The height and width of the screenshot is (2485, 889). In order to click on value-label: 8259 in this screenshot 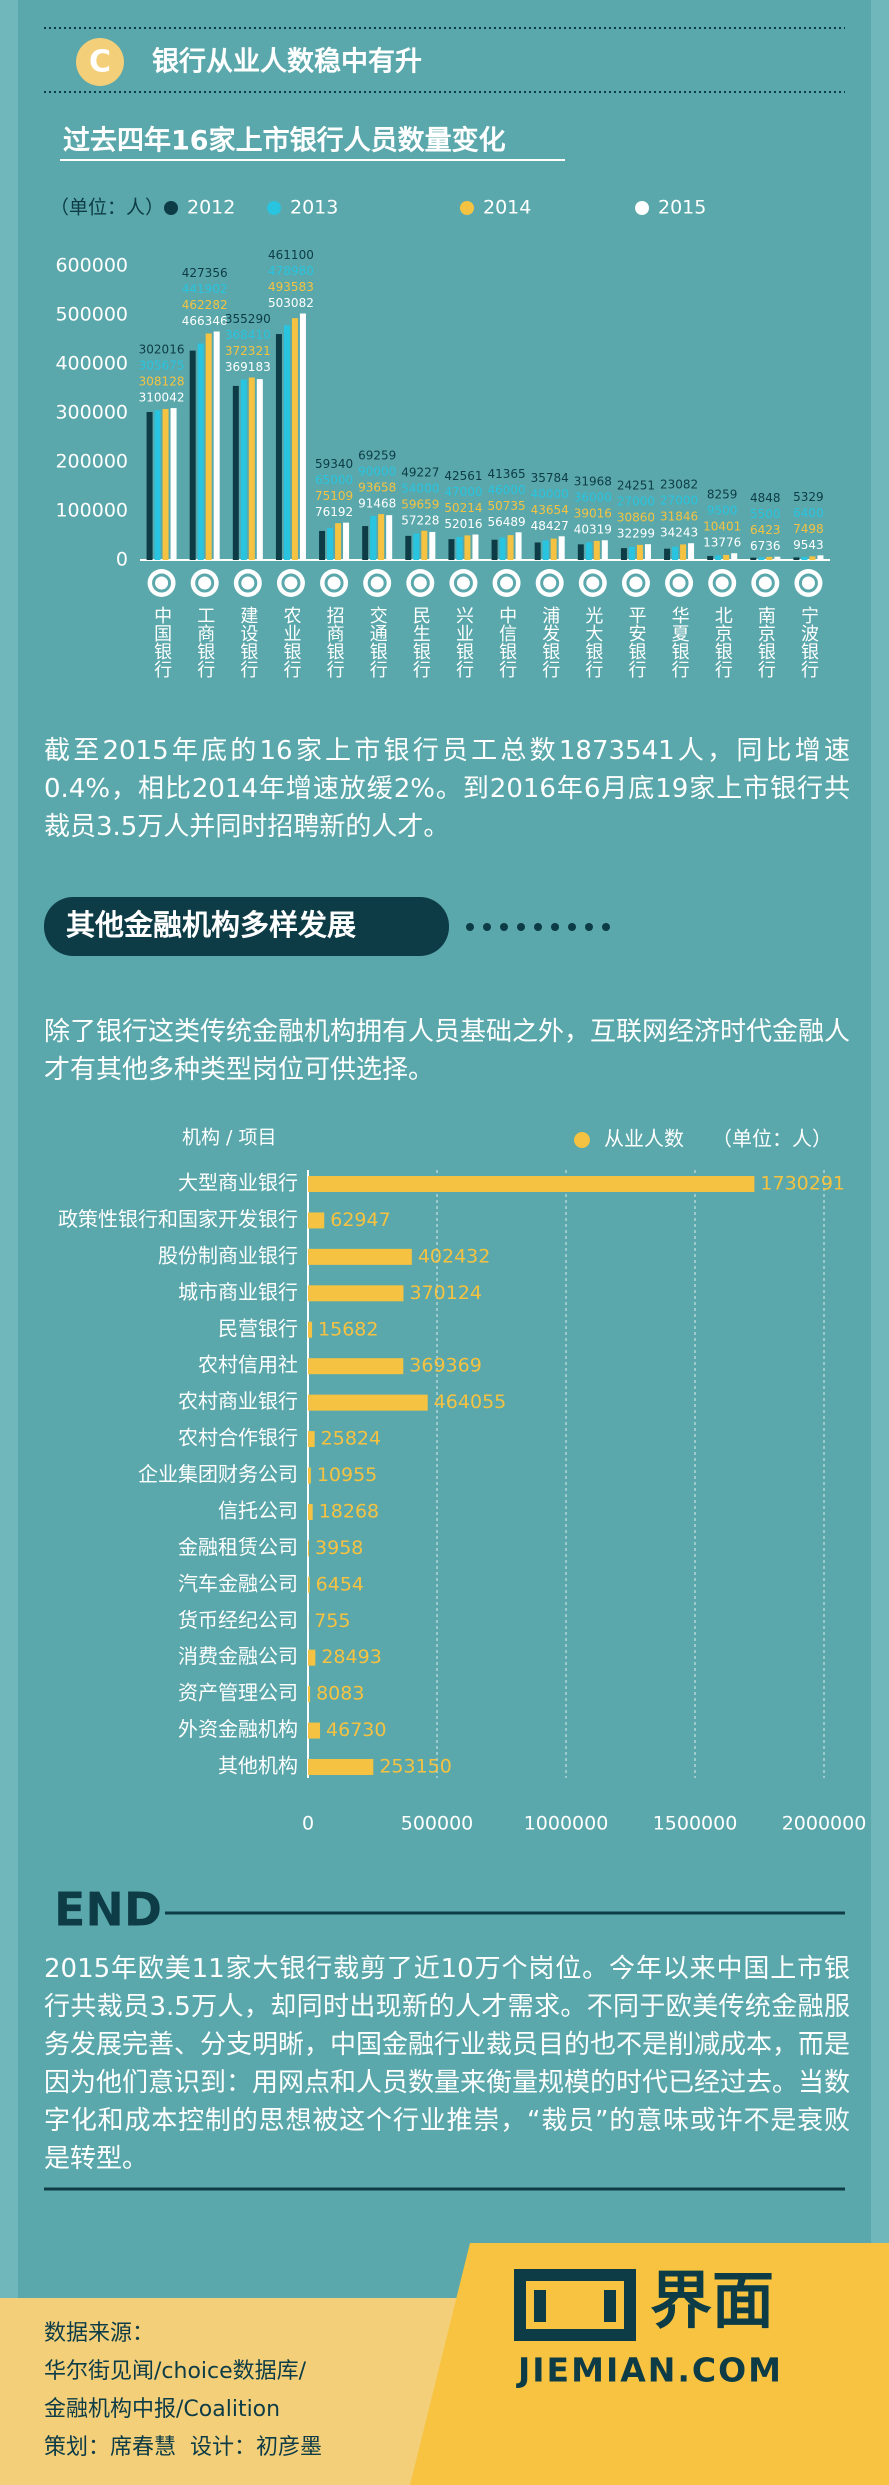, I will do `click(722, 495)`.